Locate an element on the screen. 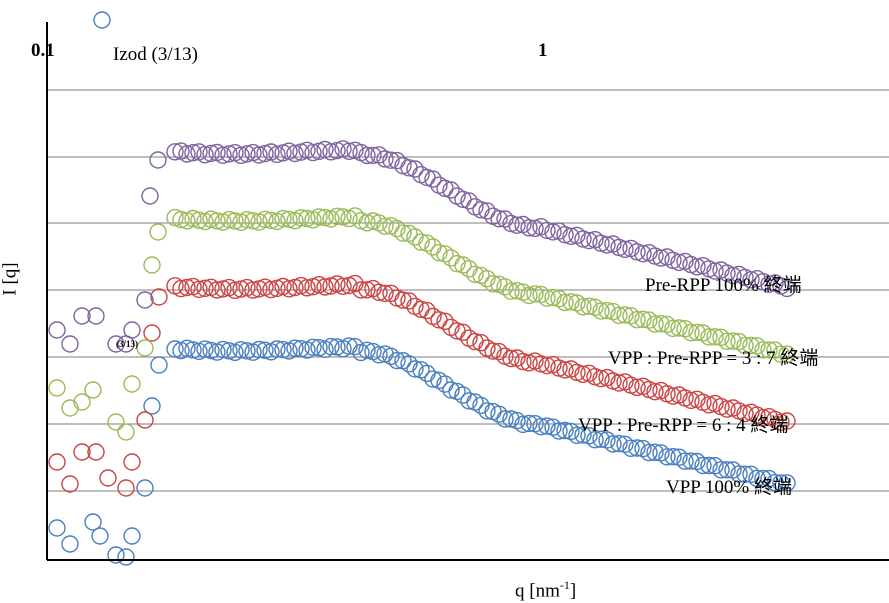 The height and width of the screenshot is (603, 889). series-label-vpp-6-4: VPP : Pre-RPP = 6 : 4 終端 is located at coordinates (683, 425).